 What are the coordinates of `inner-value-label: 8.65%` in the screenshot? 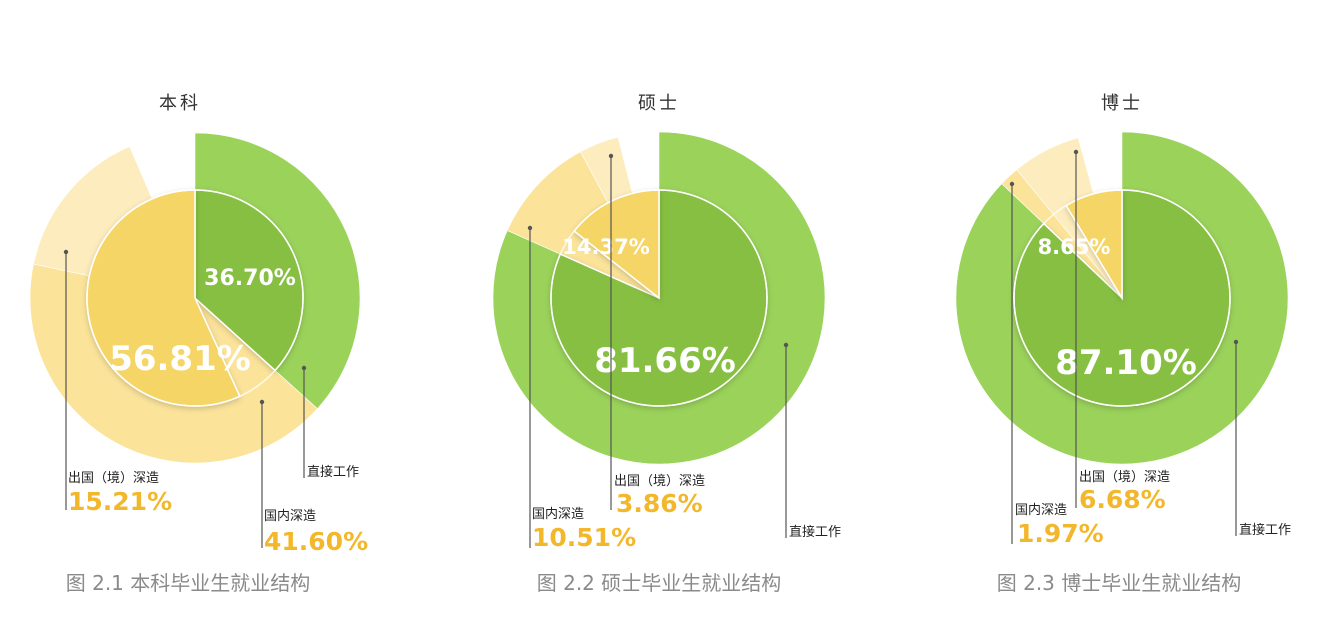 It's located at (1074, 247).